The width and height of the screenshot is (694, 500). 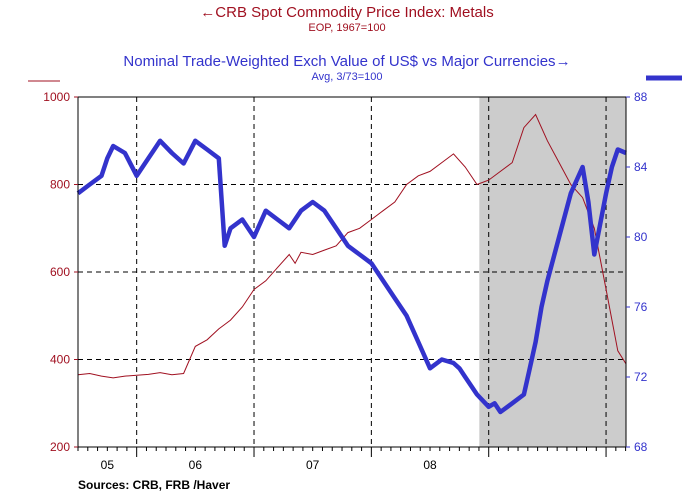 What do you see at coordinates (641, 237) in the screenshot?
I see `tick-label-right: 80` at bounding box center [641, 237].